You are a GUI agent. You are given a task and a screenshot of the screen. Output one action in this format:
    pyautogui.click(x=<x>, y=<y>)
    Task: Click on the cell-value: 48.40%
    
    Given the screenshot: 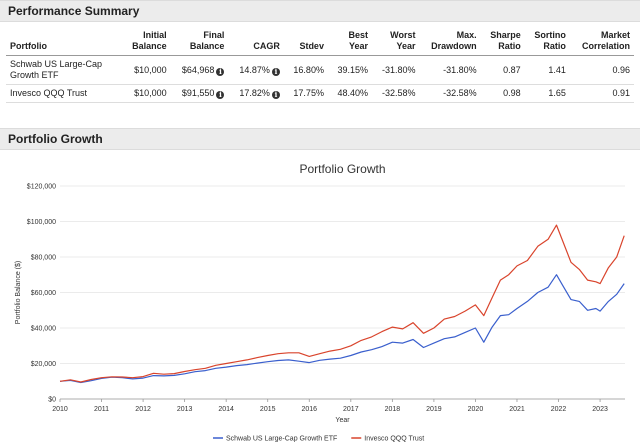 What is the action you would take?
    pyautogui.click(x=352, y=93)
    